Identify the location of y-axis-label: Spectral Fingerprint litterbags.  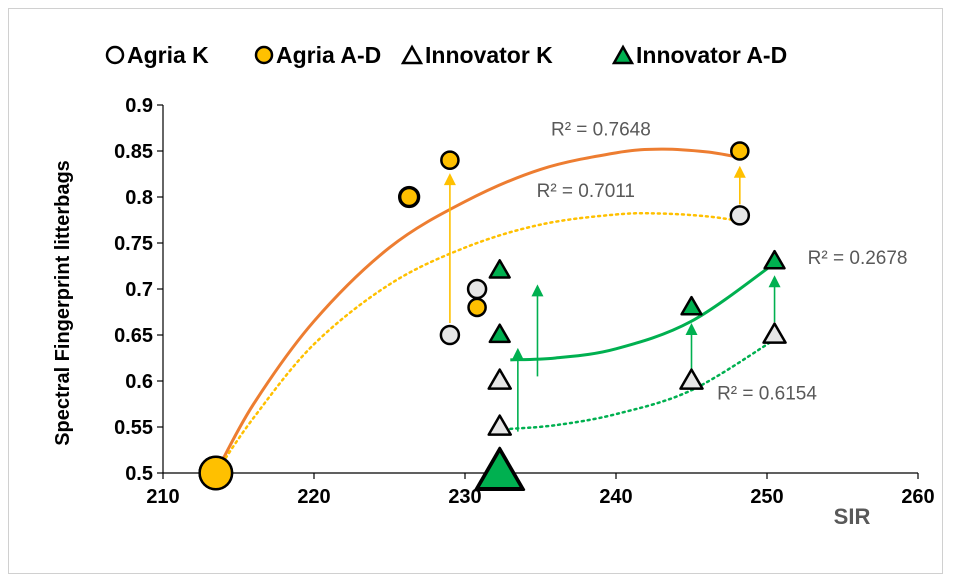
(63, 303).